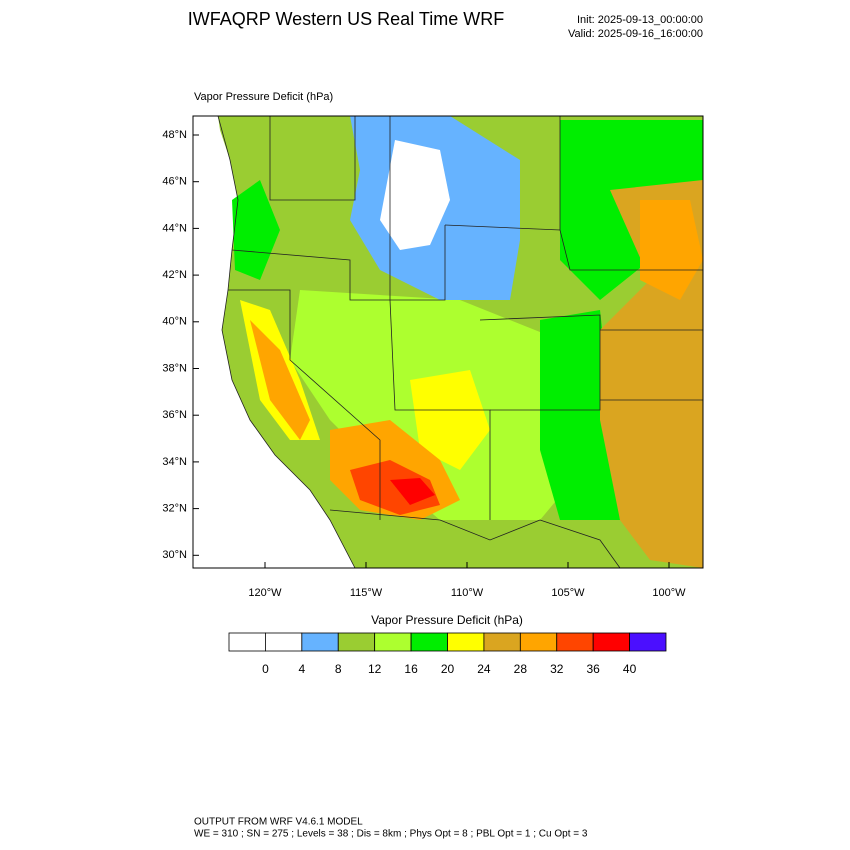  I want to click on lat-label: 48°N, so click(174, 135).